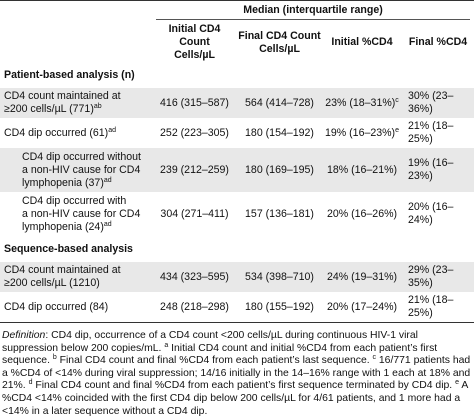 This screenshot has width=474, height=418. What do you see at coordinates (194, 277) in the screenshot?
I see `cell: 434 (323–595)` at bounding box center [194, 277].